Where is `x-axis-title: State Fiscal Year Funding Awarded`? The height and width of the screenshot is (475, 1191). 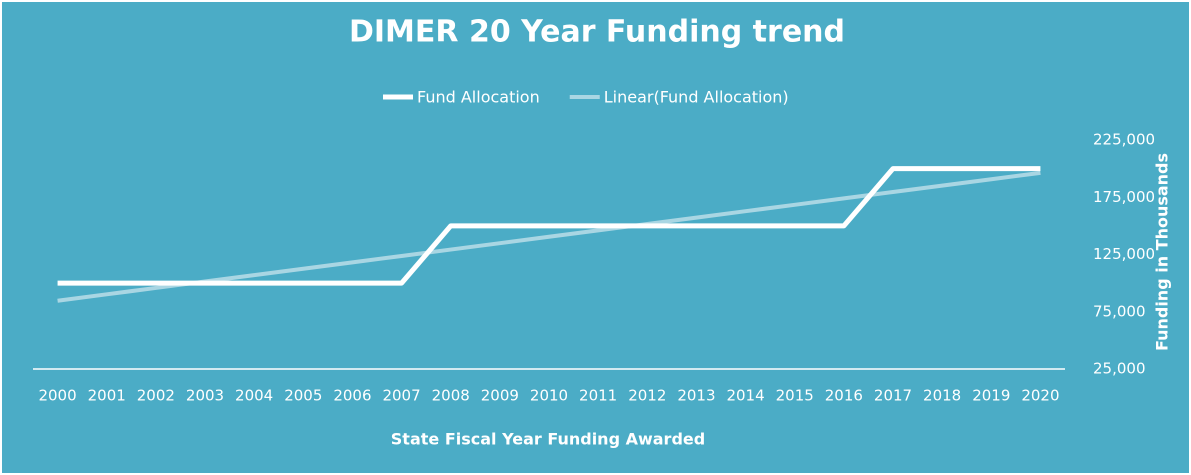 x-axis-title: State Fiscal Year Funding Awarded is located at coordinates (548, 439).